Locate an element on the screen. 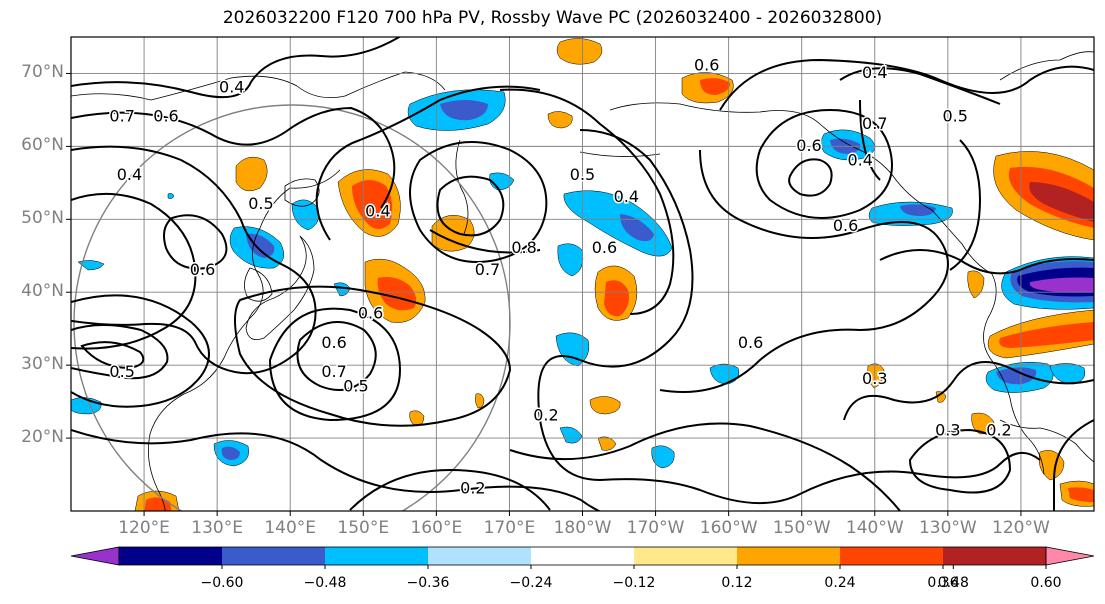 The height and width of the screenshot is (604, 1105). colorbar-tick-label: 0.60 is located at coordinates (1046, 583).